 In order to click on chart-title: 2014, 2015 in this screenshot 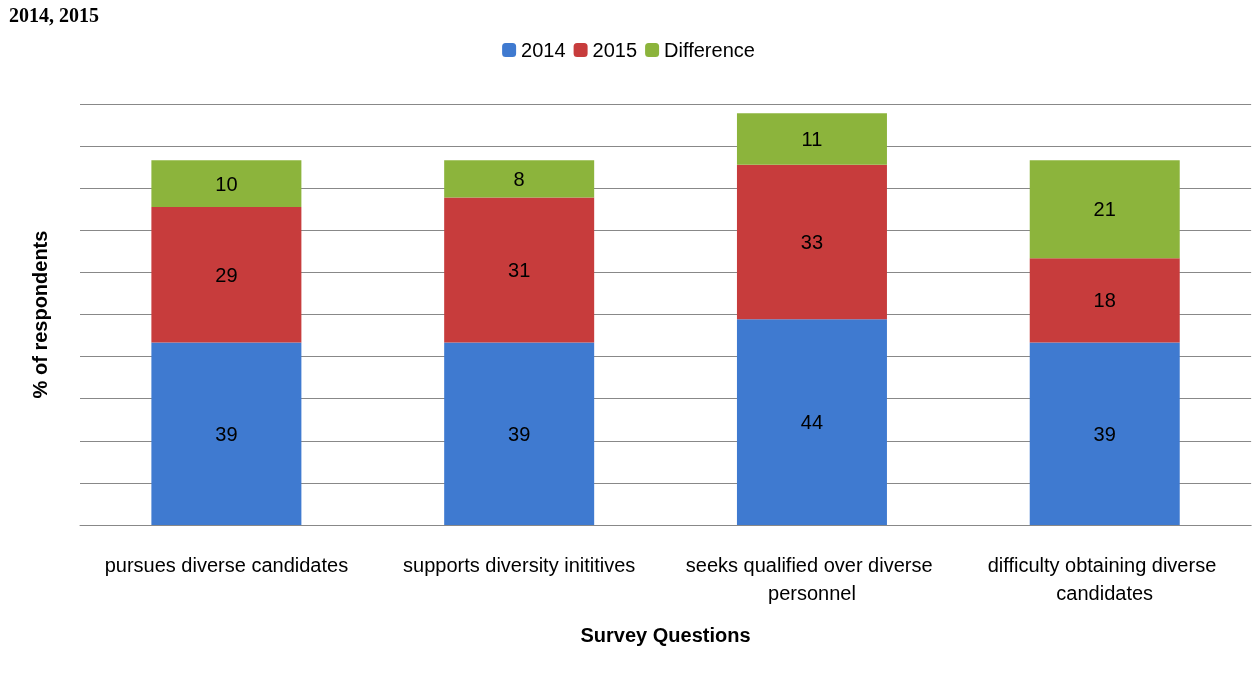, I will do `click(54, 15)`.